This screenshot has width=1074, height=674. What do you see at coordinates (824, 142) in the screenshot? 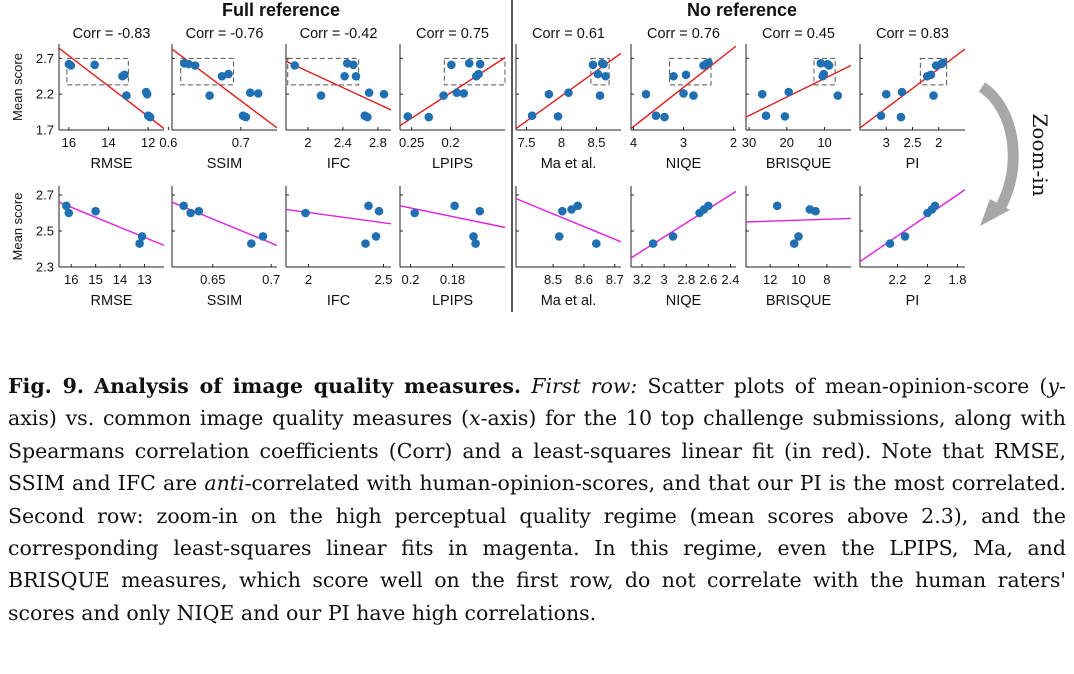
I see `x-tick-label: 10` at bounding box center [824, 142].